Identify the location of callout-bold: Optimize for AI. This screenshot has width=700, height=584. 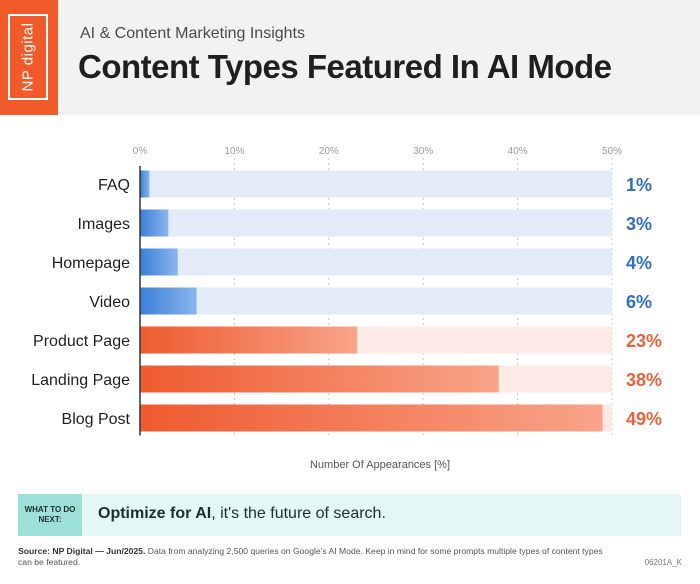
(155, 513).